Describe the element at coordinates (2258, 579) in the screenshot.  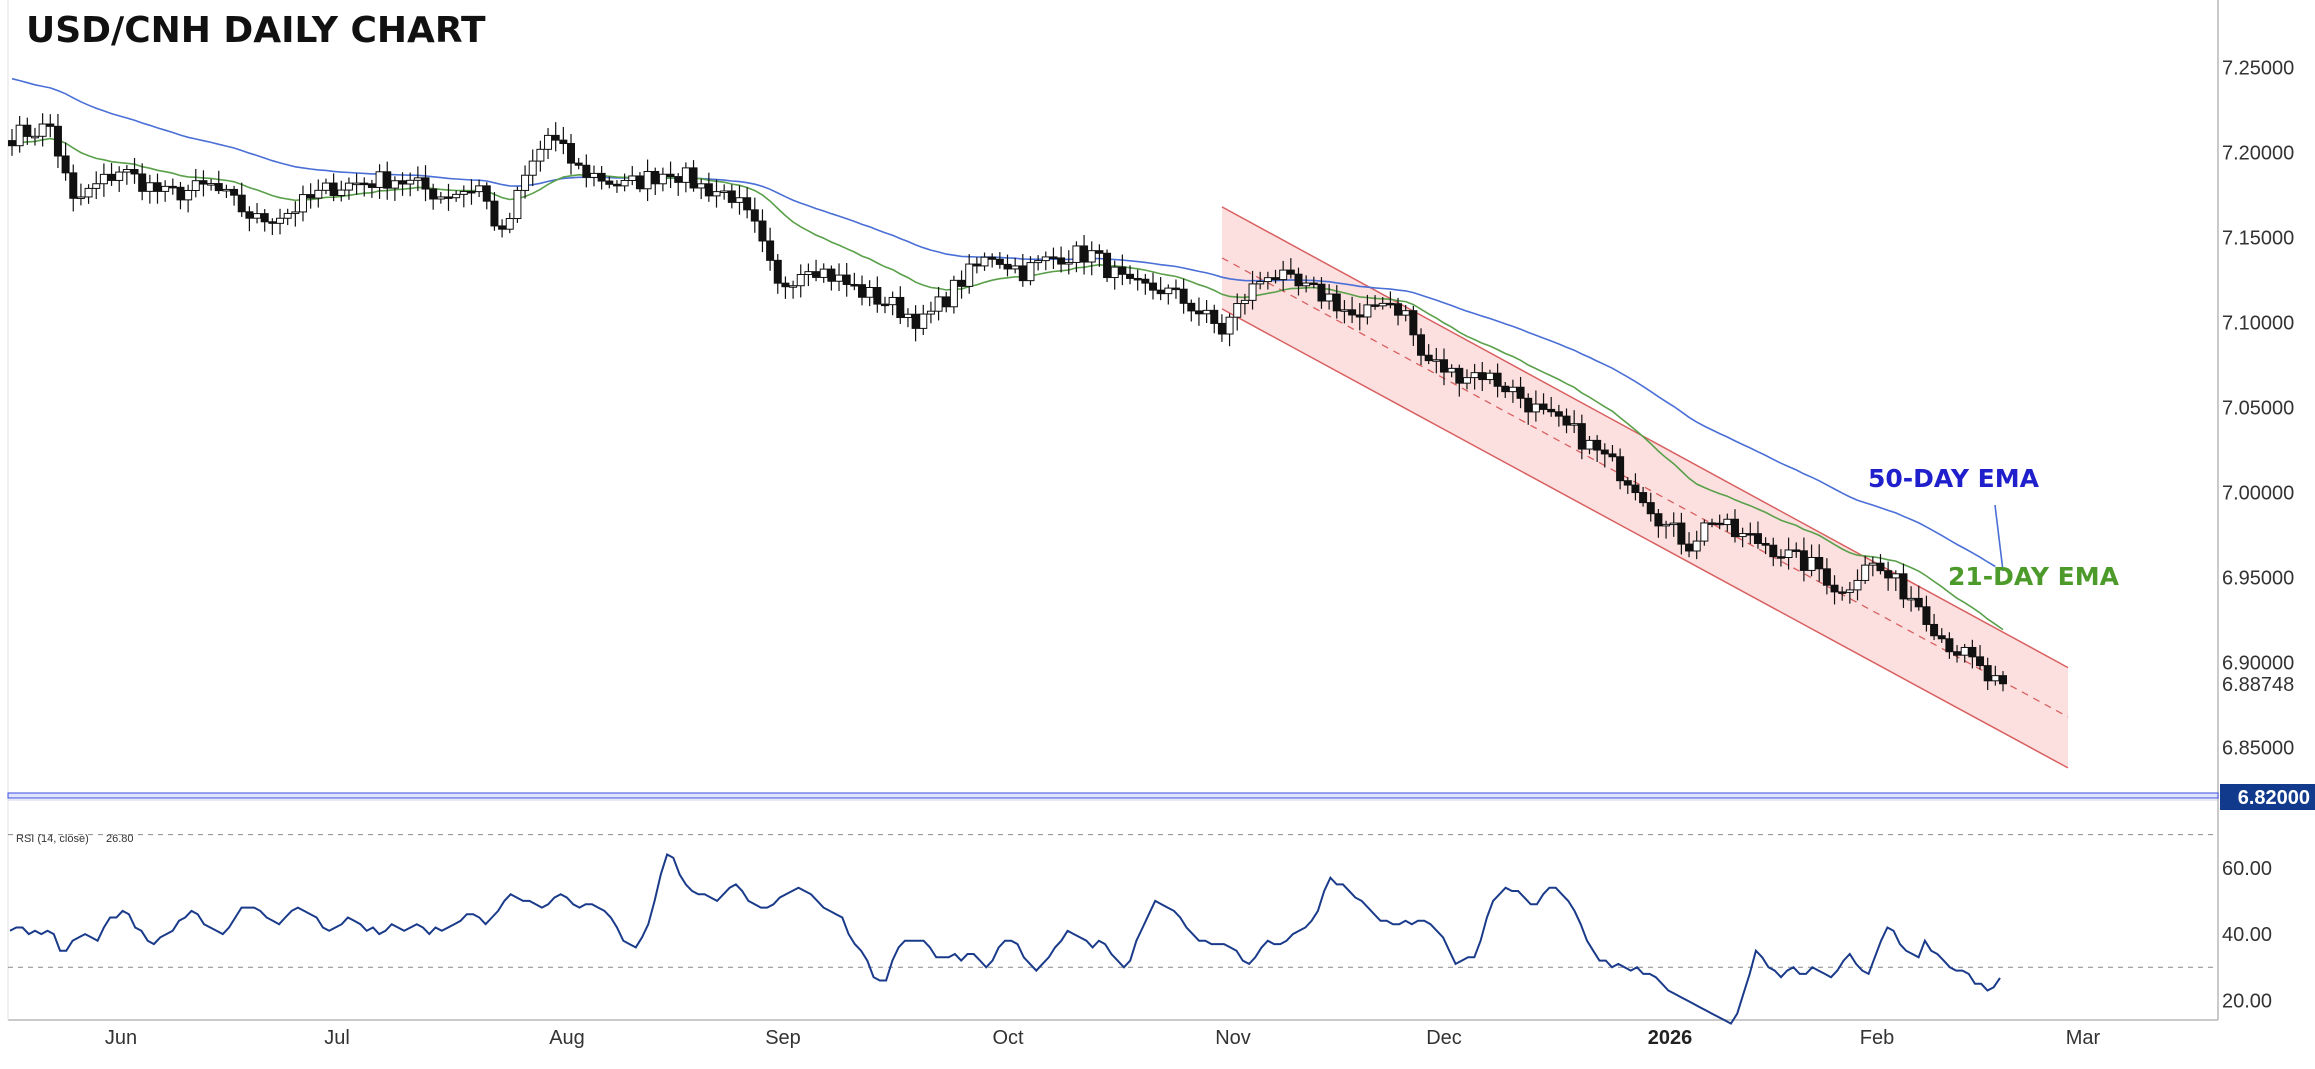
I see `price-tick-label: 6.95000` at that location.